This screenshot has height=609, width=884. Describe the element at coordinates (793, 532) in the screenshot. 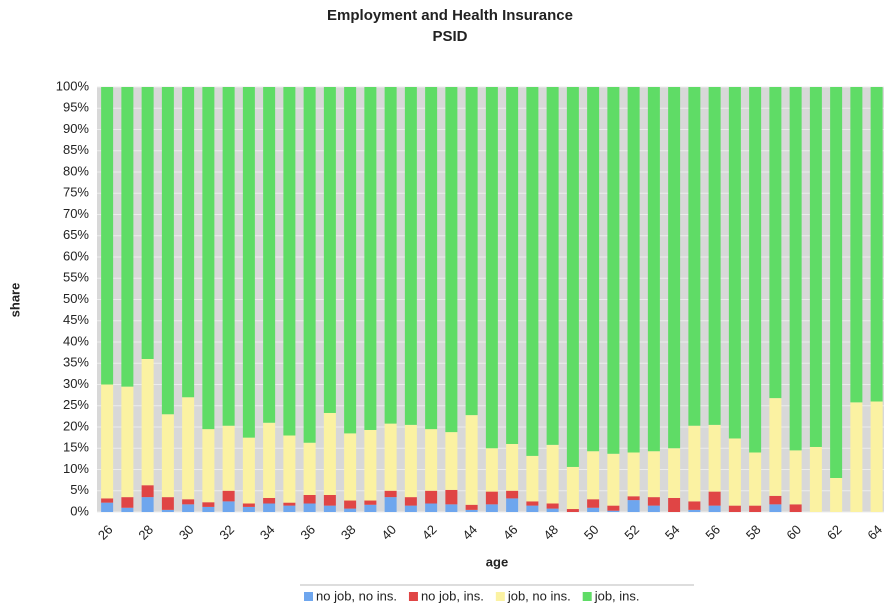

I see `x-tick-label: 60` at that location.